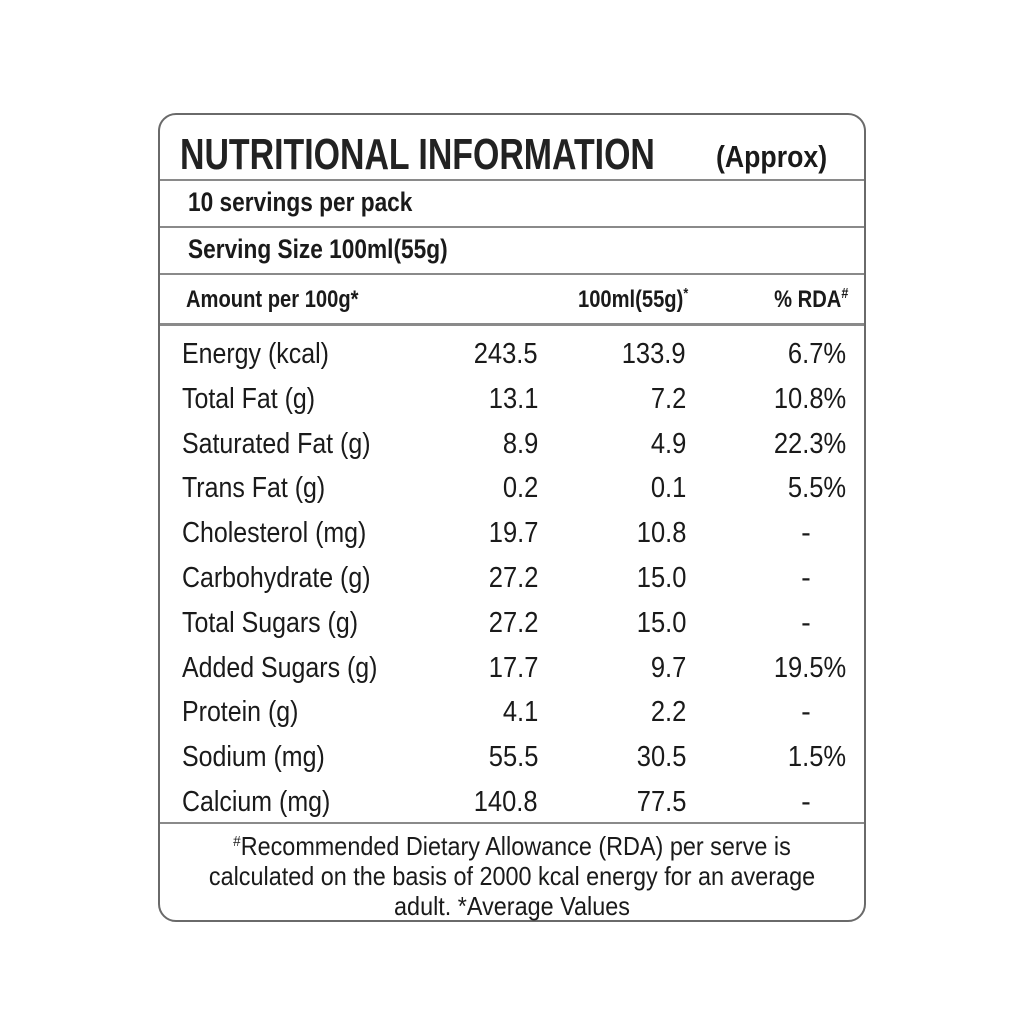  I want to click on nutrient-value: 77.5, so click(661, 802).